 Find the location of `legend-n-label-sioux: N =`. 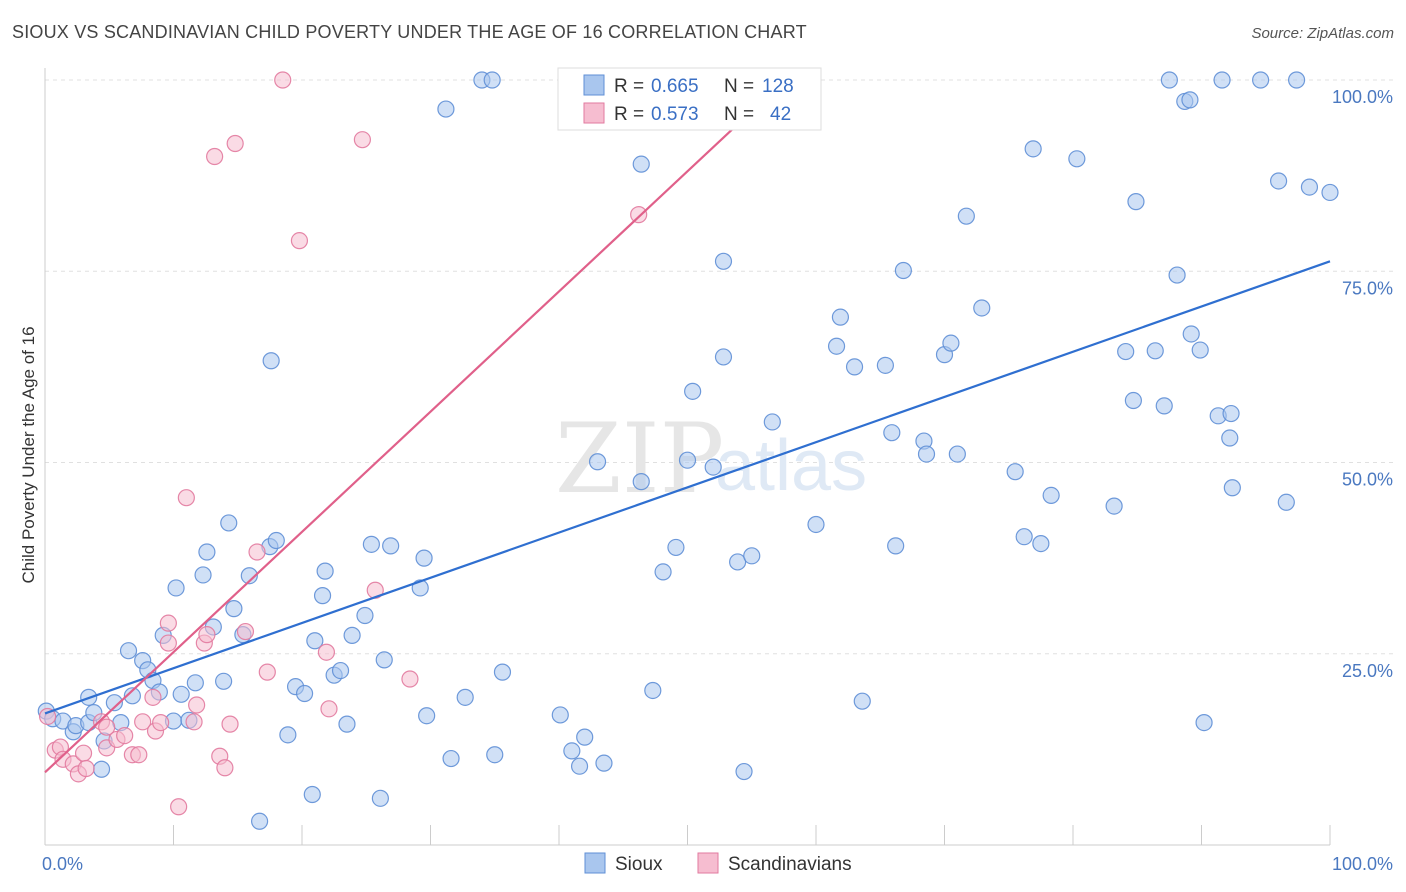

legend-n-label-sioux: N = is located at coordinates (739, 86).